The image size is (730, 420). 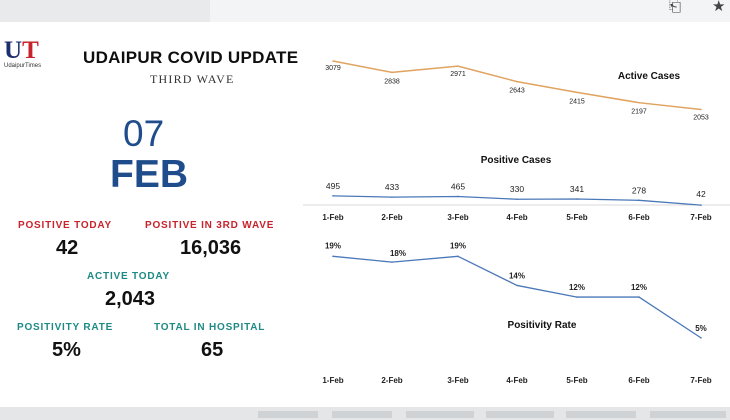 What do you see at coordinates (516, 380) in the screenshot?
I see `rate-tick-label: 4-Feb` at bounding box center [516, 380].